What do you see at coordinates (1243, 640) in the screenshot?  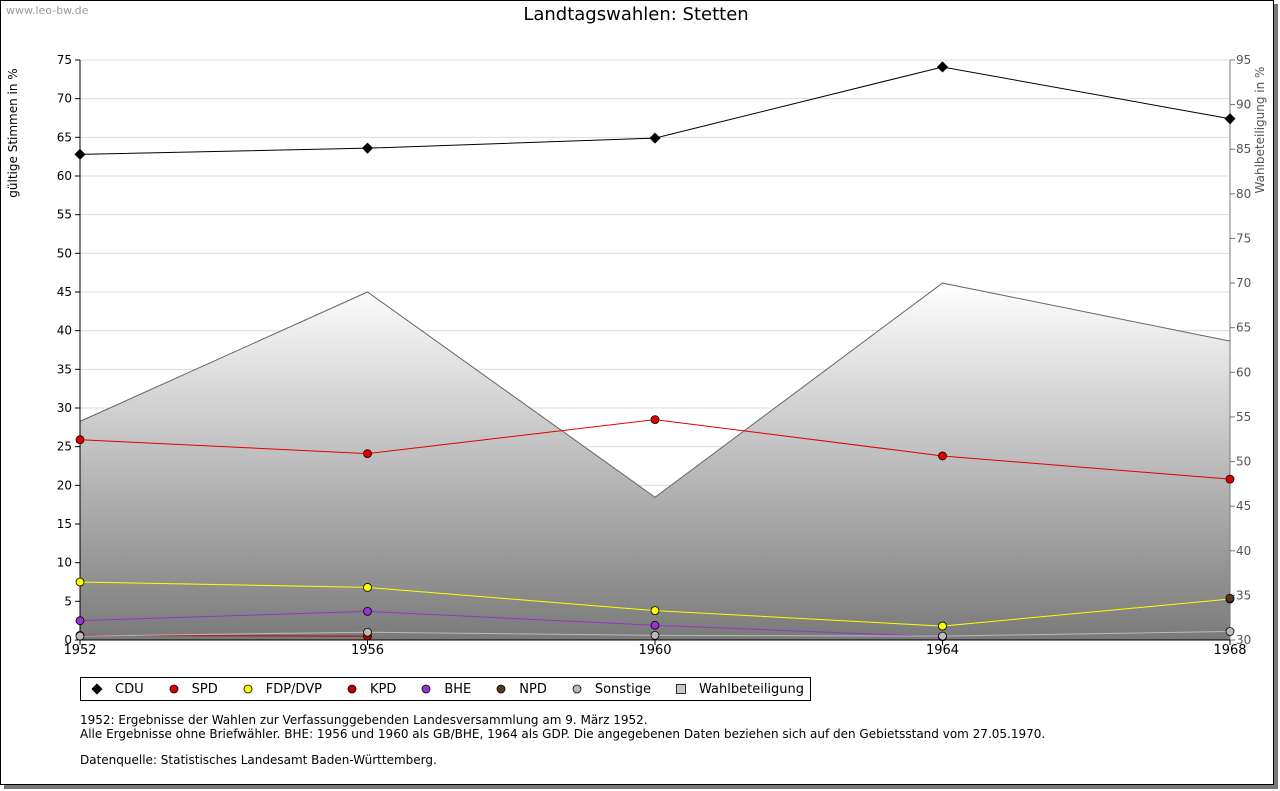 I see `y2-tick-label: 30` at bounding box center [1243, 640].